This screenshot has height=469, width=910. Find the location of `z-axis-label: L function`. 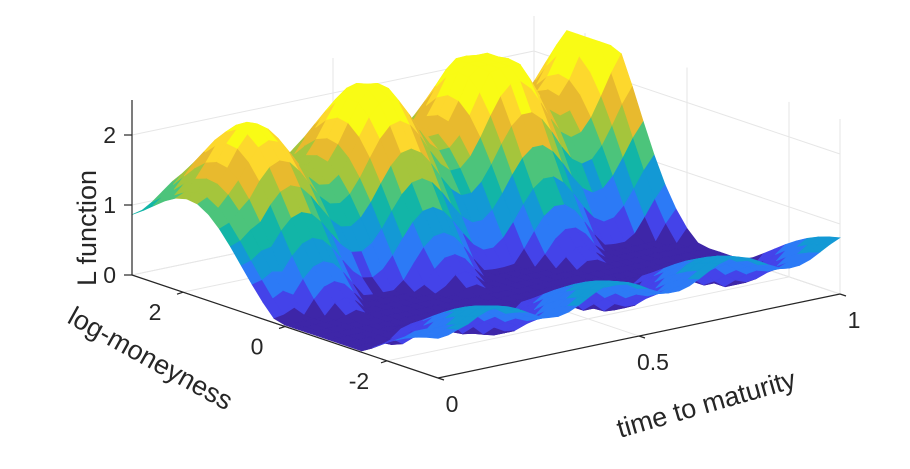

z-axis-label: L function is located at coordinates (87, 228).